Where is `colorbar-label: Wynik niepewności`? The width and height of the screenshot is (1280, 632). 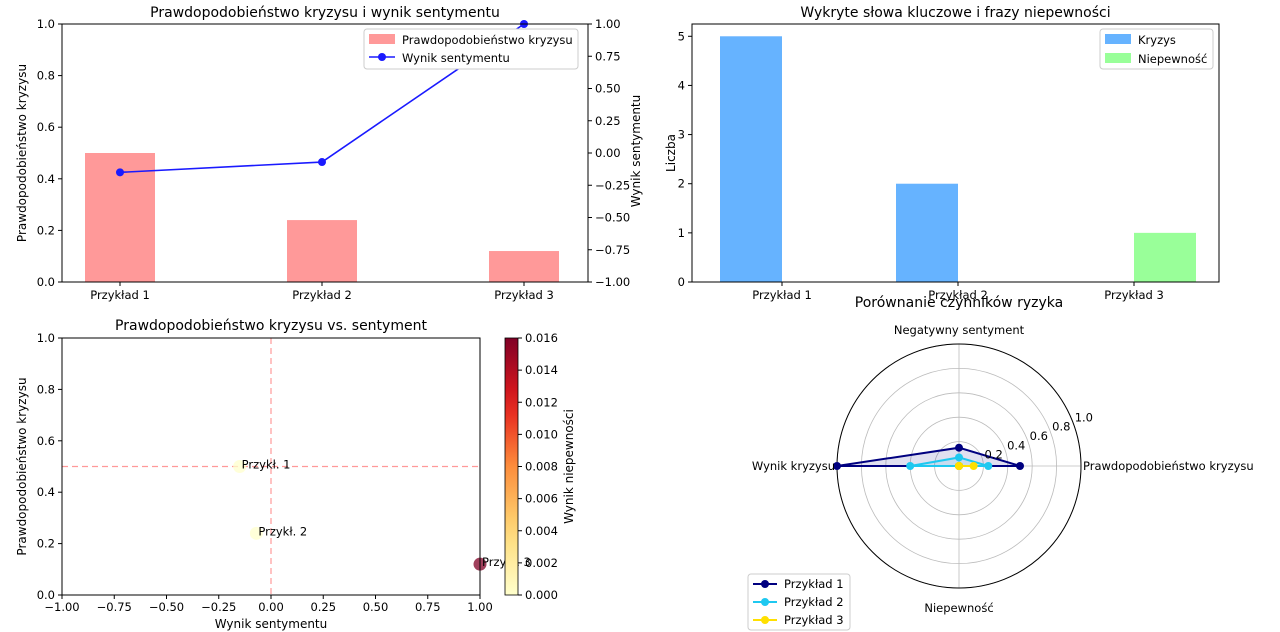
colorbar-label: Wynik niepewności is located at coordinates (569, 466).